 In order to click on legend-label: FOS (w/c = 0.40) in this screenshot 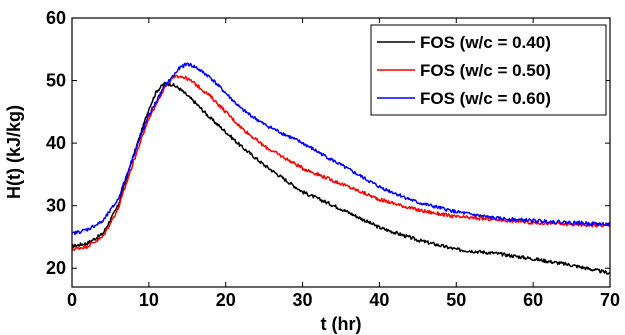, I will do `click(485, 42)`.